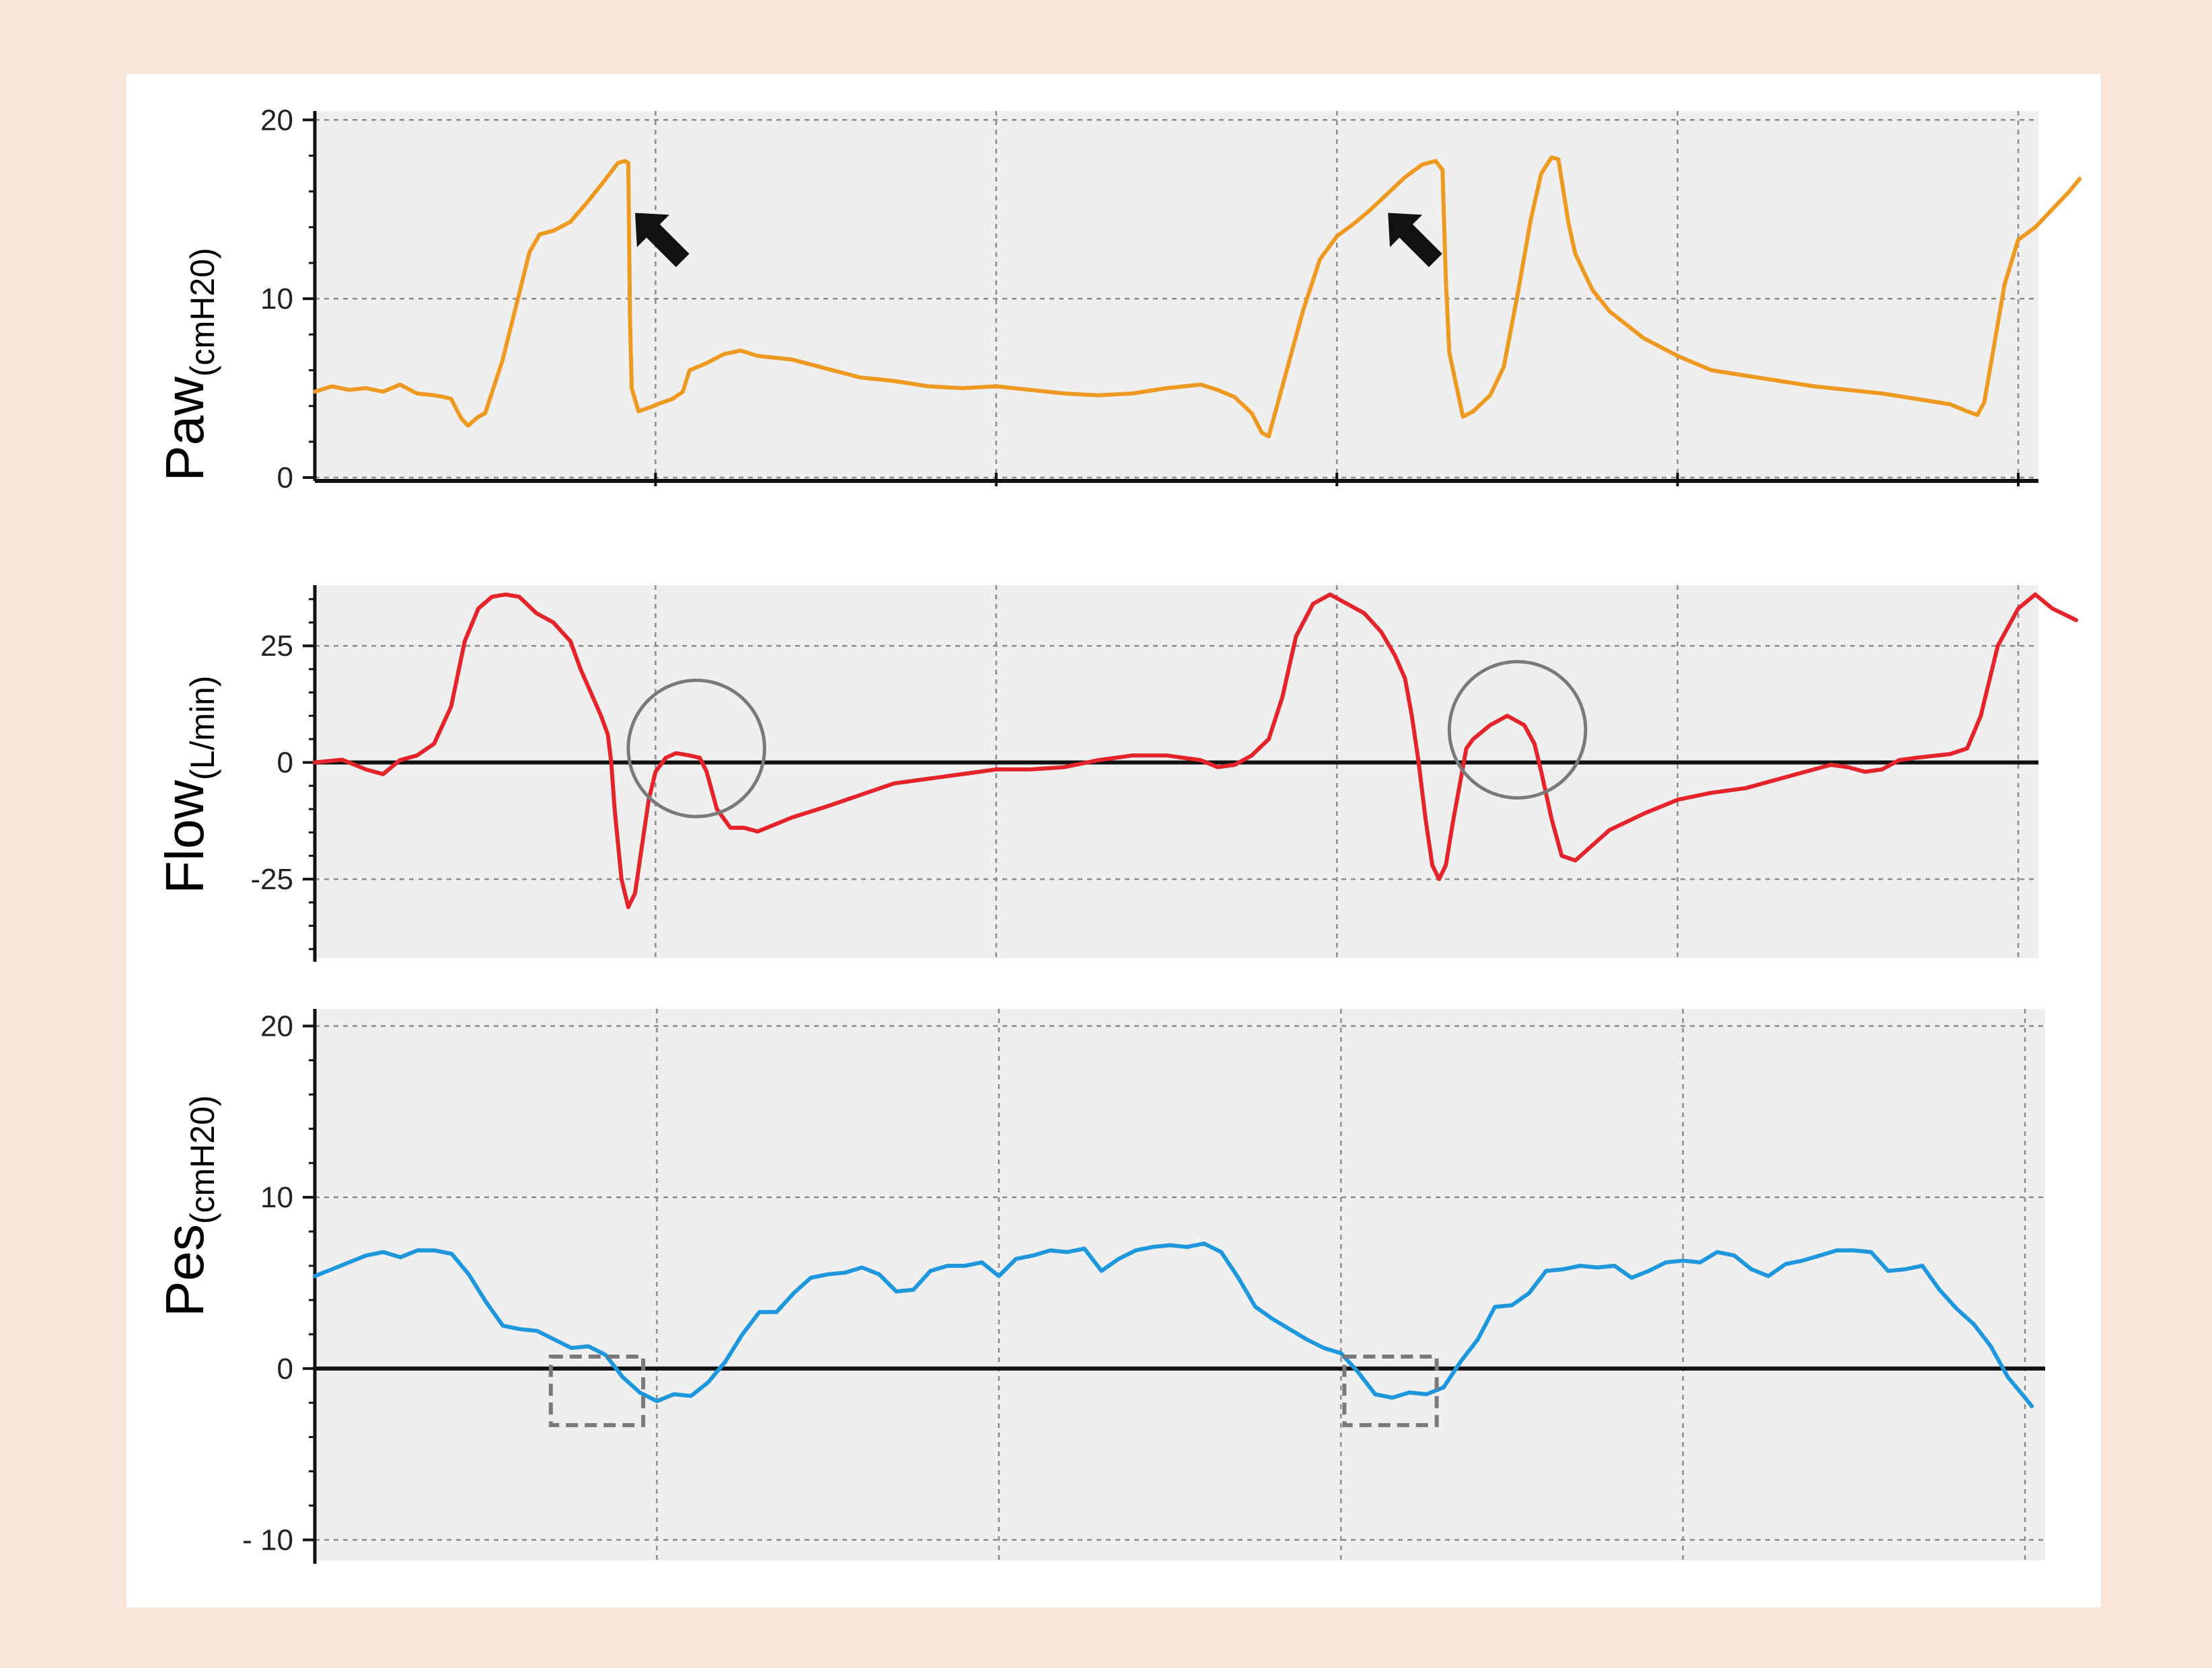 The height and width of the screenshot is (1668, 2212). I want to click on paw-yunit: (cmH20), so click(202, 313).